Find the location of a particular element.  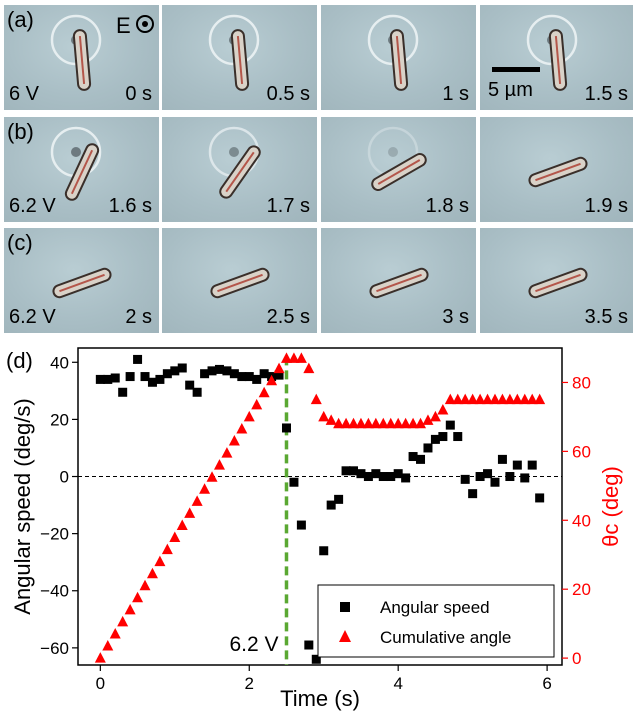

panel-letter: (c) is located at coordinates (20, 242).